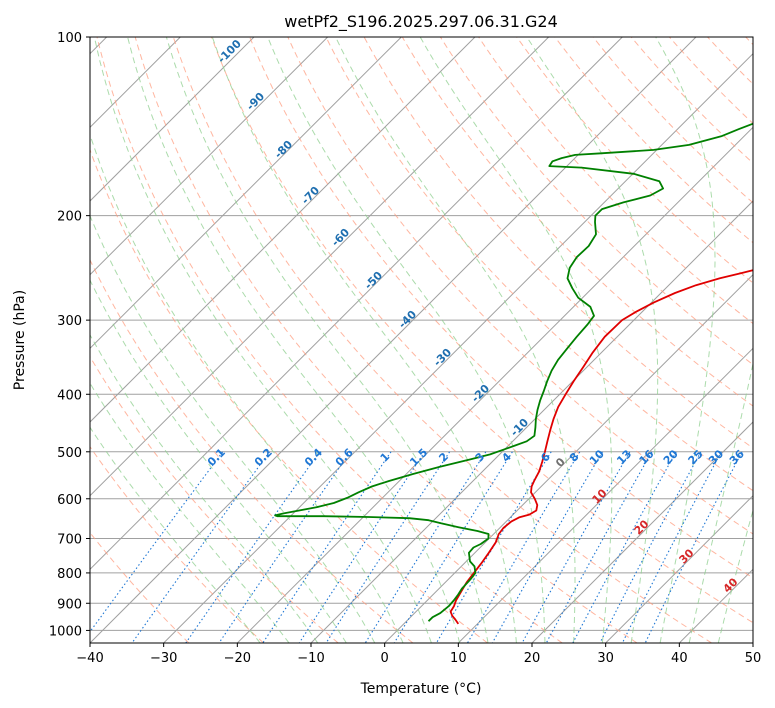  Describe the element at coordinates (163, 658) in the screenshot. I see `x-tick-label: −30` at that location.